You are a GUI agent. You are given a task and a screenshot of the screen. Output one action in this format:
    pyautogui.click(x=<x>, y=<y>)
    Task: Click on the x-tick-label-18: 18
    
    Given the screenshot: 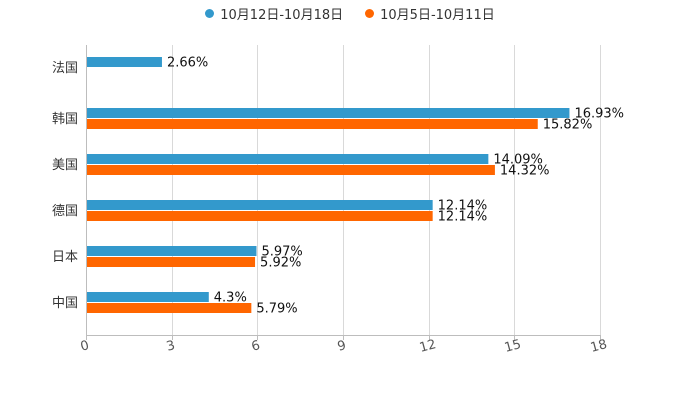 What is the action you would take?
    pyautogui.click(x=599, y=346)
    